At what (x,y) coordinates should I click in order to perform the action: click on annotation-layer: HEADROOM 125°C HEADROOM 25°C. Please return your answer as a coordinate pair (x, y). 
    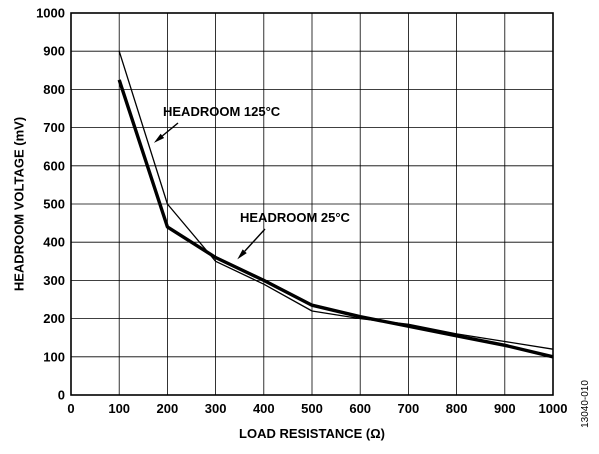
    Looking at the image, I should click on (252, 182).